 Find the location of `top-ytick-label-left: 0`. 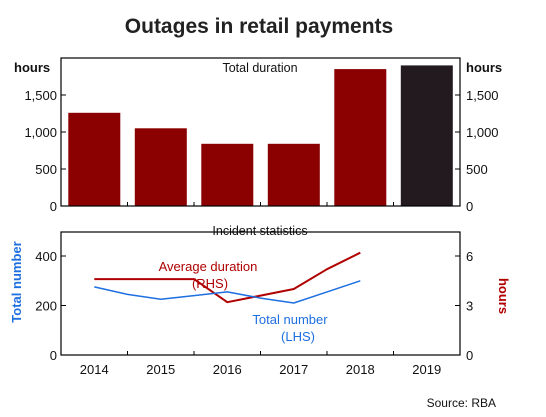

top-ytick-label-left: 0 is located at coordinates (53, 206).